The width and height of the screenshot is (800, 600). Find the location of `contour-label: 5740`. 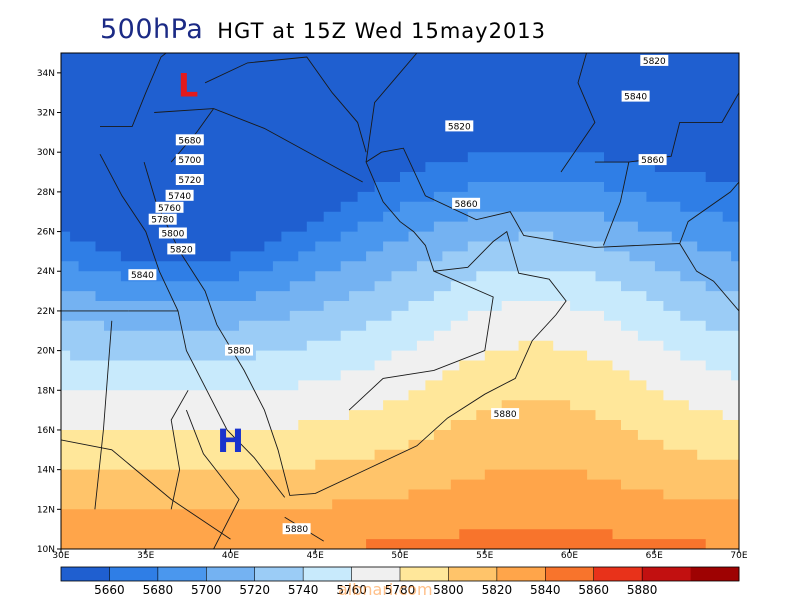

contour-label: 5740 is located at coordinates (179, 195).